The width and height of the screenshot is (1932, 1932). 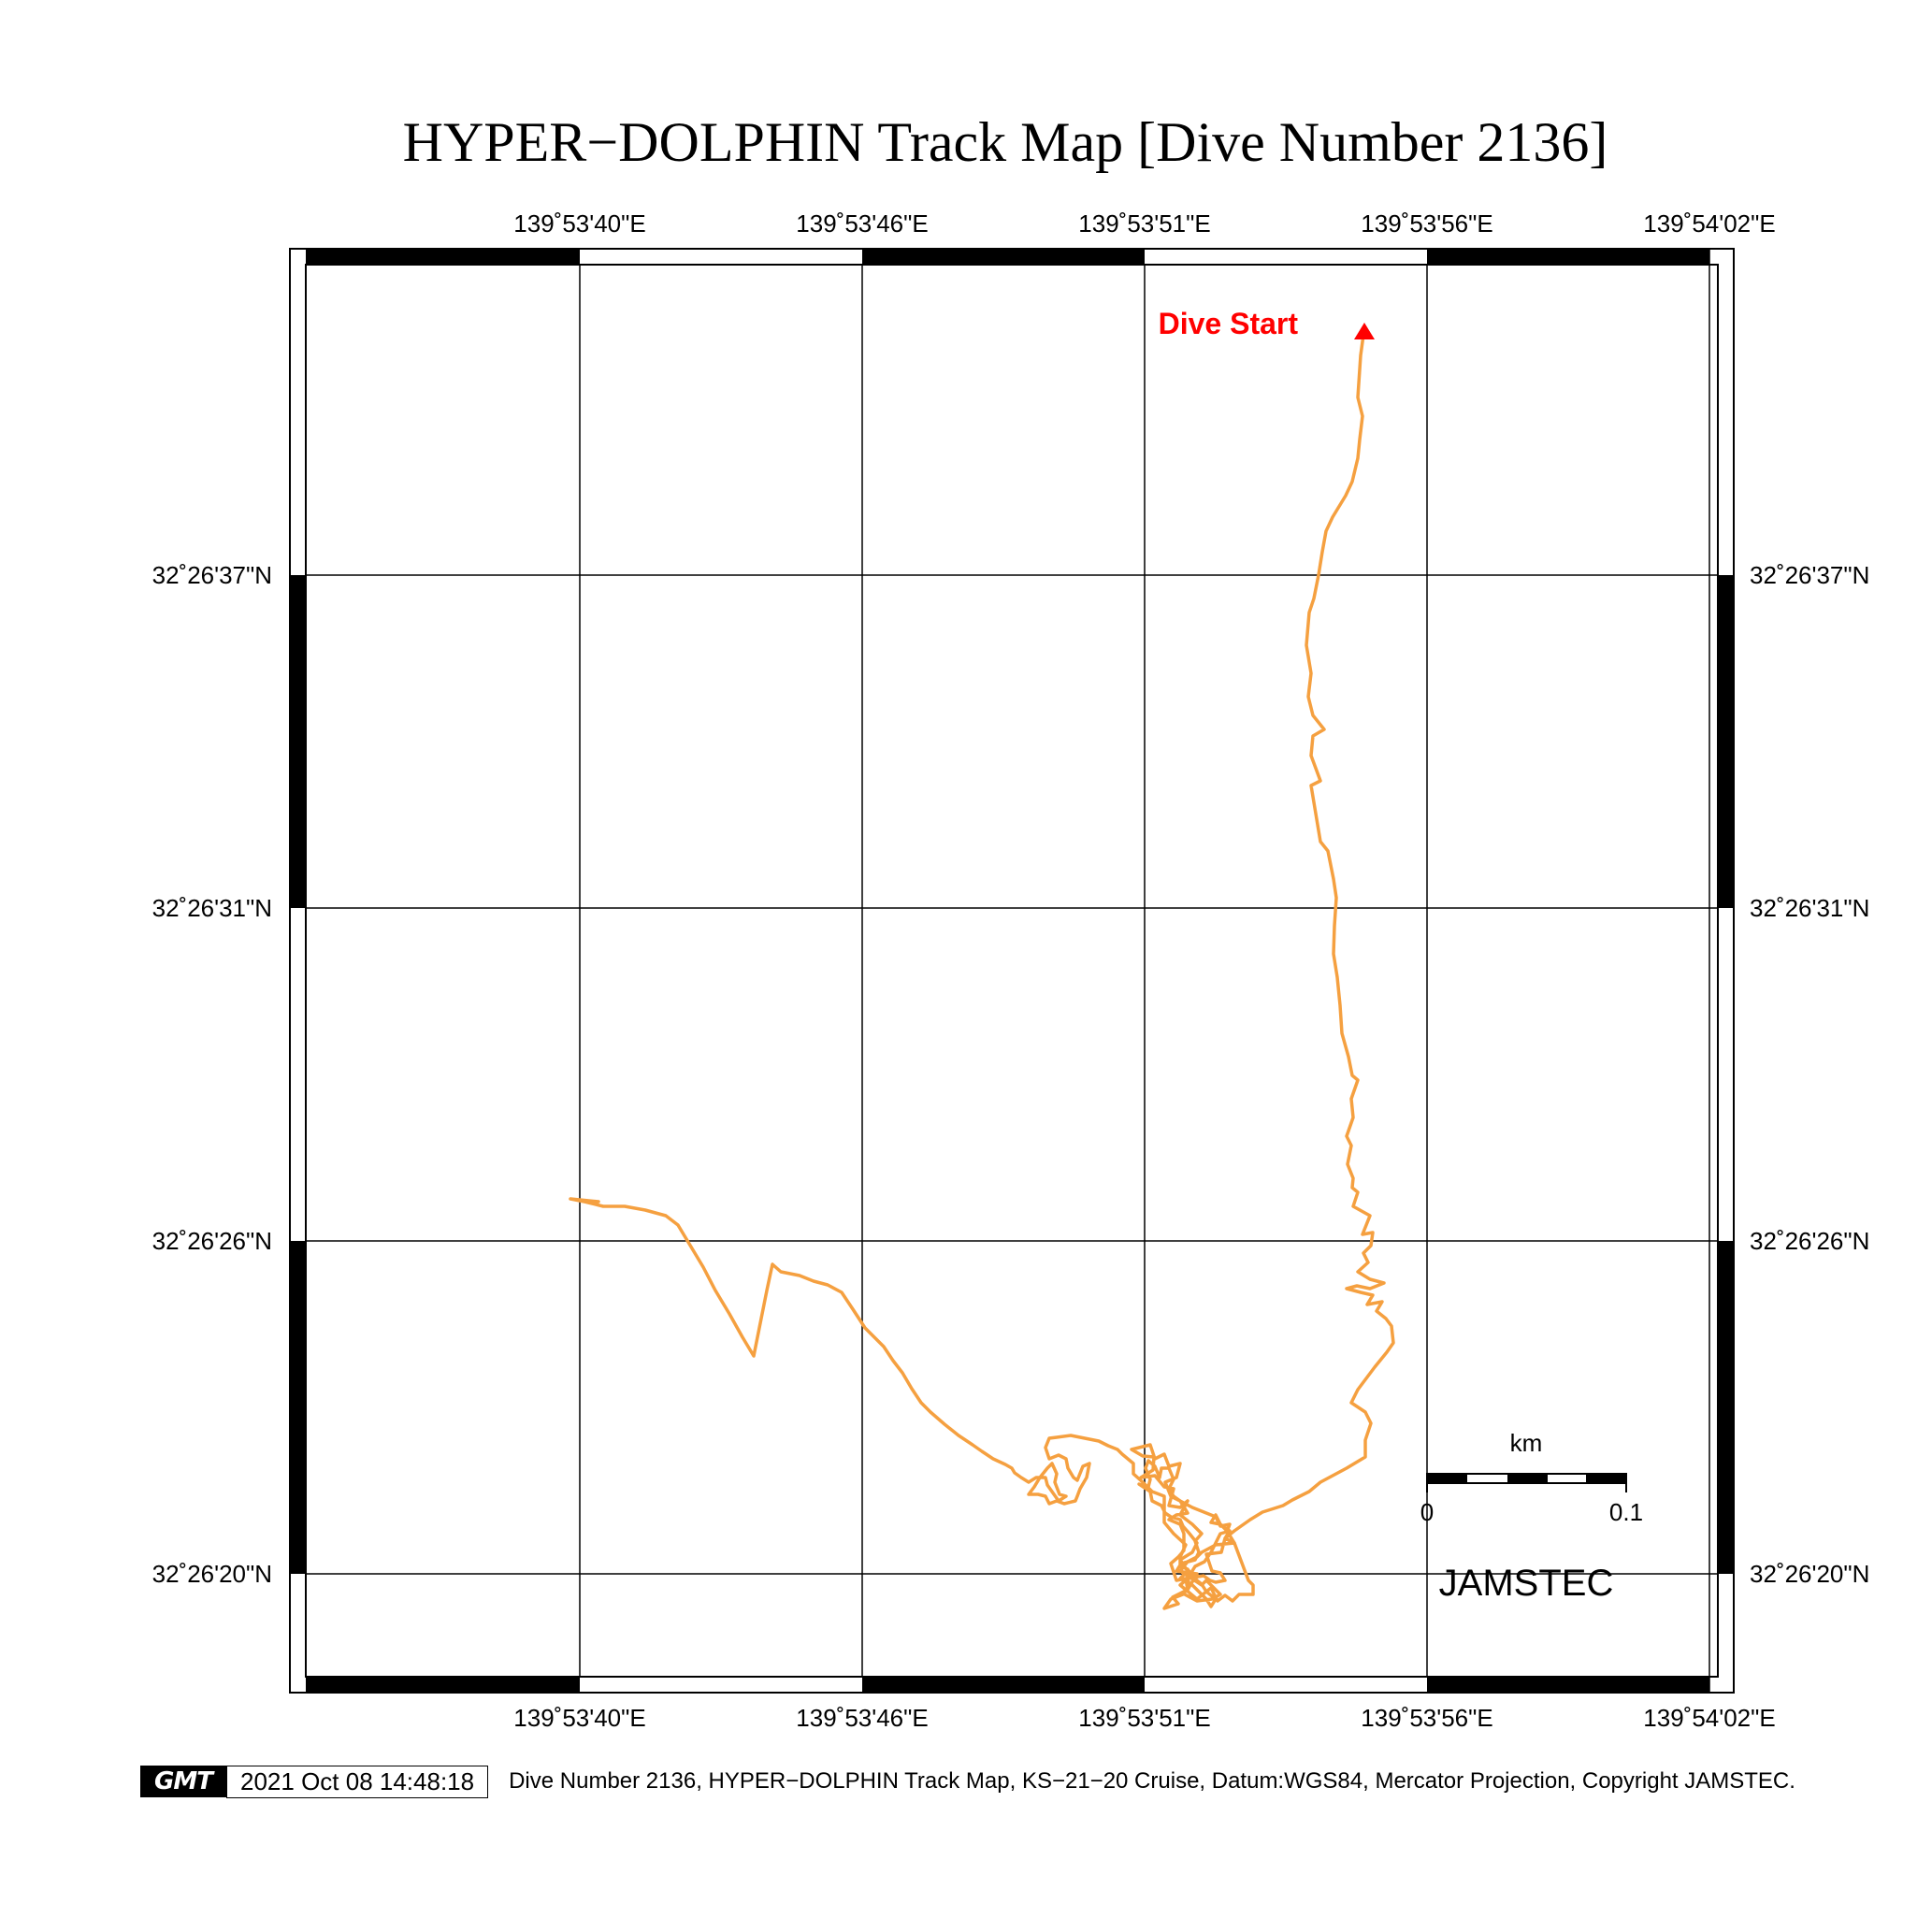 What do you see at coordinates (212, 908) in the screenshot?
I see `lat-tick-left: 32˚26'31"N` at bounding box center [212, 908].